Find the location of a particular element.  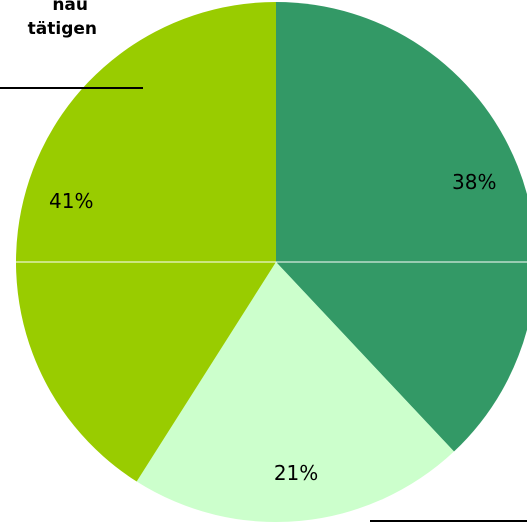

data-label: 38% is located at coordinates (474, 182).